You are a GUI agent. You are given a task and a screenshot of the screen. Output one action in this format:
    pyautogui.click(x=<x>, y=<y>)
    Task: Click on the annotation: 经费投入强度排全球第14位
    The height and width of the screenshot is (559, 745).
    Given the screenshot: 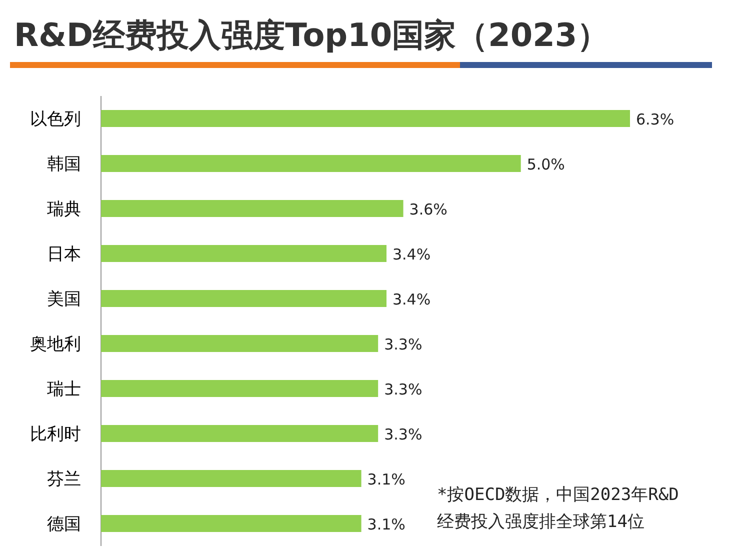 What is the action you would take?
    pyautogui.click(x=540, y=522)
    